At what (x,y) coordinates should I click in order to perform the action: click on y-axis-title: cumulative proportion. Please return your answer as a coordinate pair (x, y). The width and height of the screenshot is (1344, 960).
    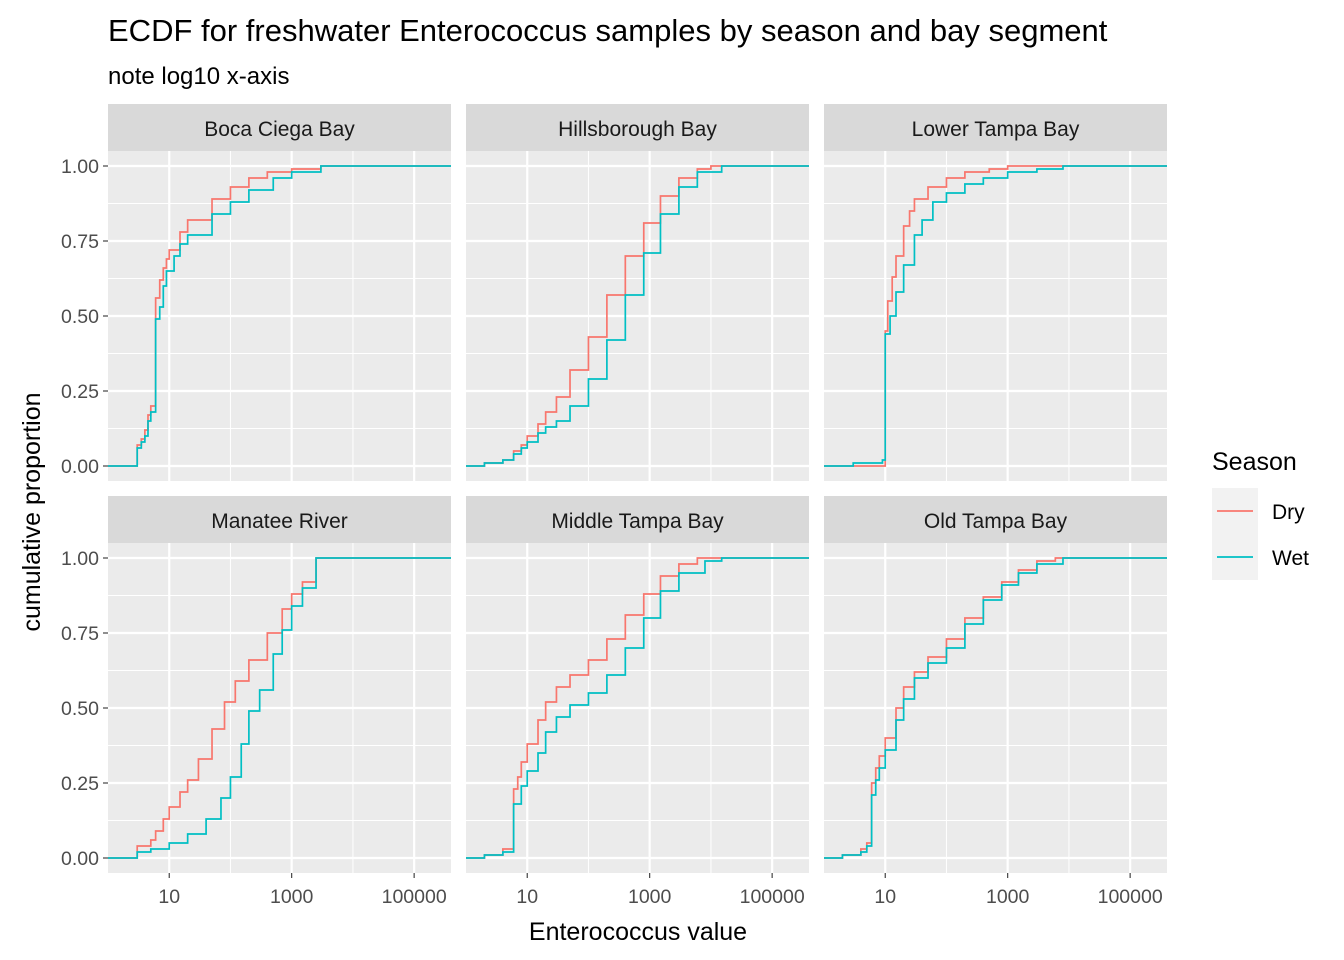
    Looking at the image, I should click on (32, 511).